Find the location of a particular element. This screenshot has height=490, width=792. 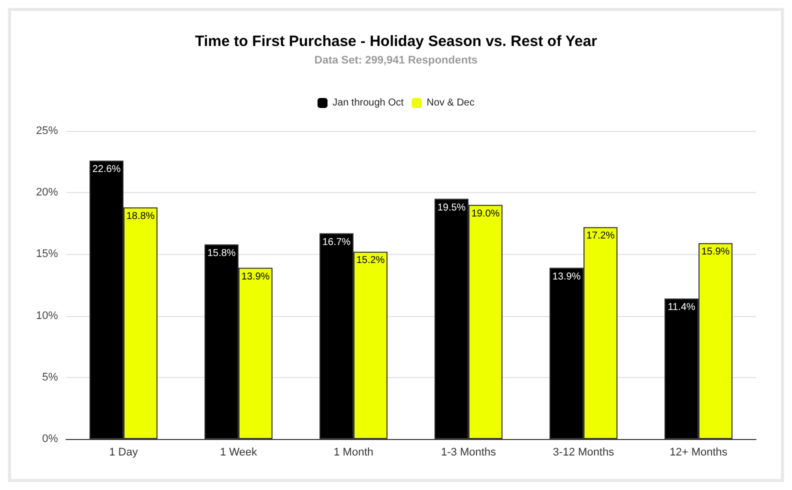

data-label: 15.8% is located at coordinates (221, 253).